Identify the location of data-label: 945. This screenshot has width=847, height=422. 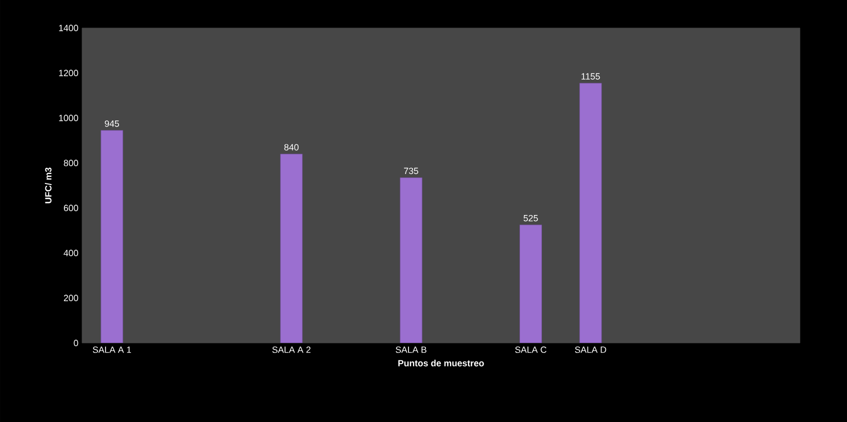
(112, 123).